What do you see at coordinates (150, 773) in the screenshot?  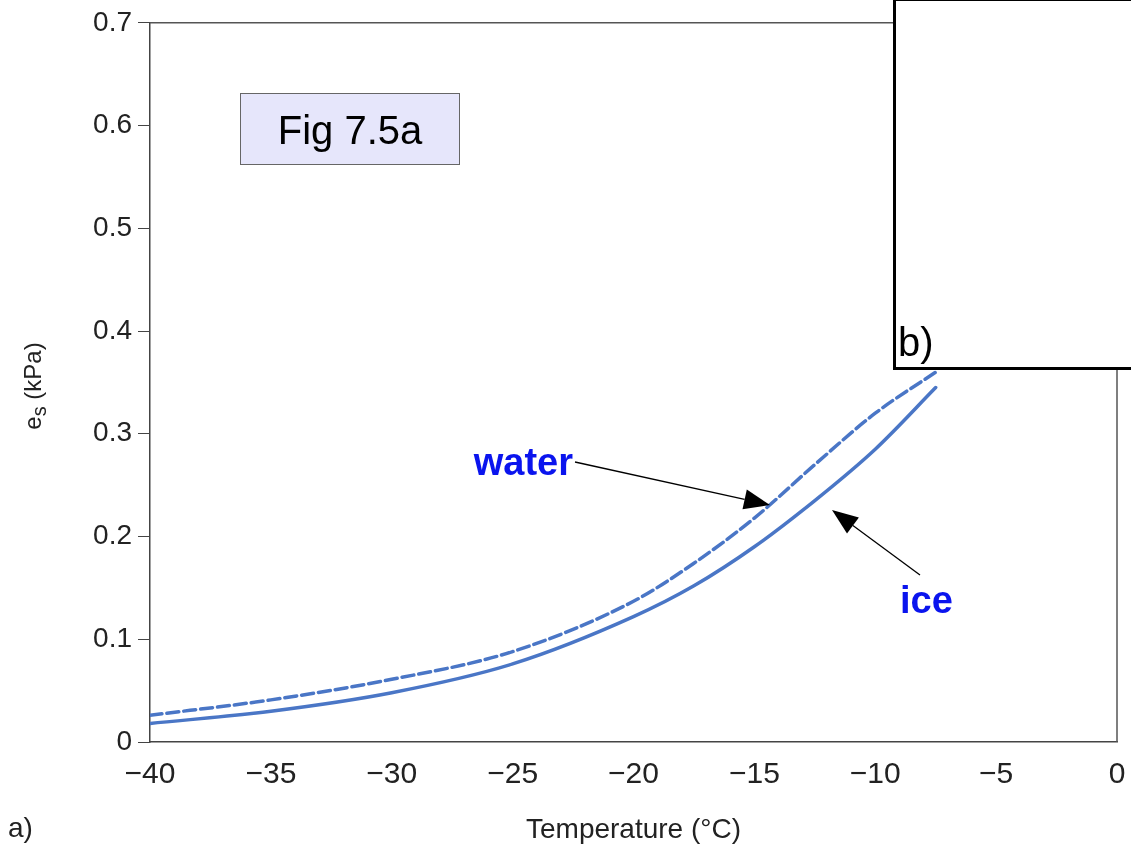 I see `x-tick-label: −40` at bounding box center [150, 773].